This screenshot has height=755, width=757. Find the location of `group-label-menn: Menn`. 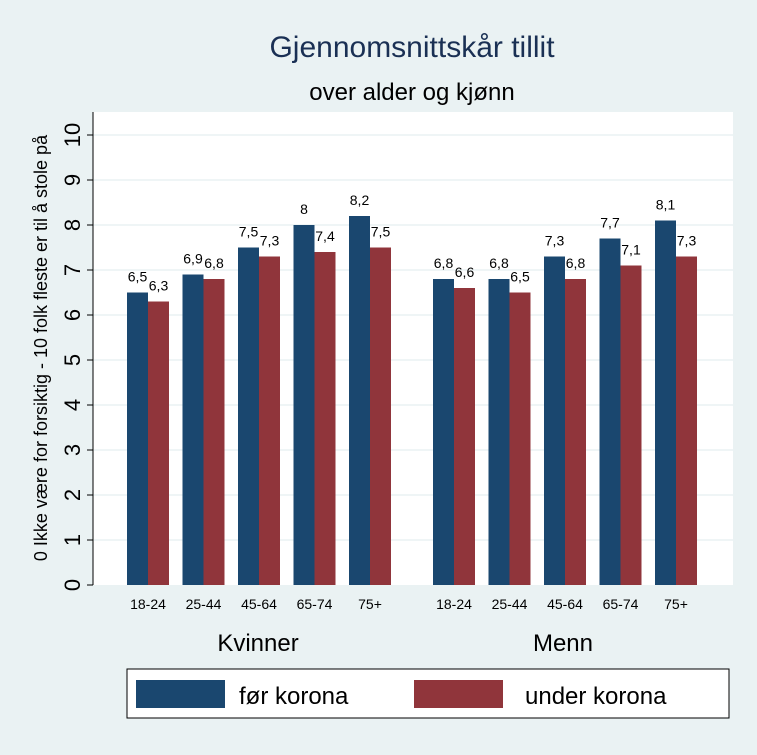

group-label-menn: Menn is located at coordinates (563, 643).